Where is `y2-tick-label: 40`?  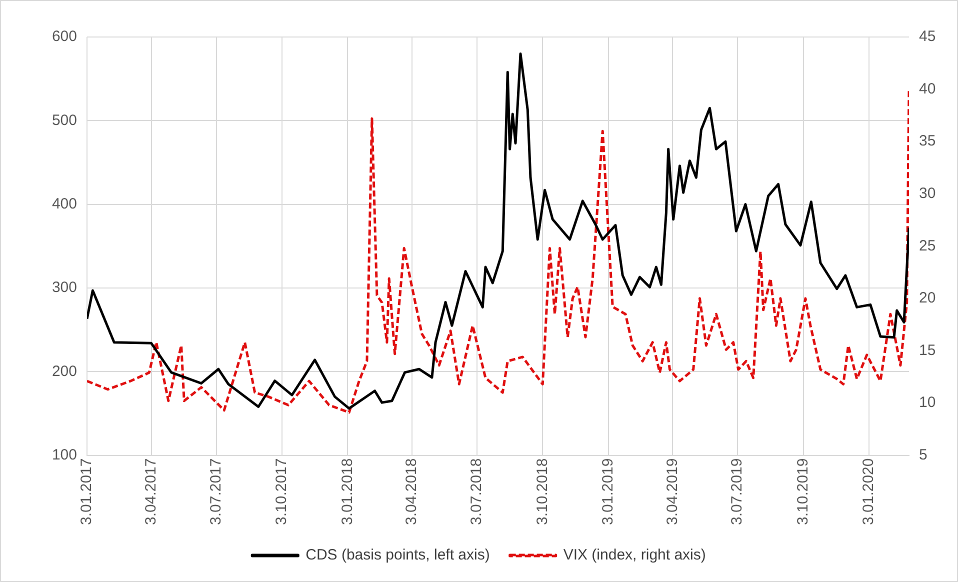 y2-tick-label: 40 is located at coordinates (927, 89).